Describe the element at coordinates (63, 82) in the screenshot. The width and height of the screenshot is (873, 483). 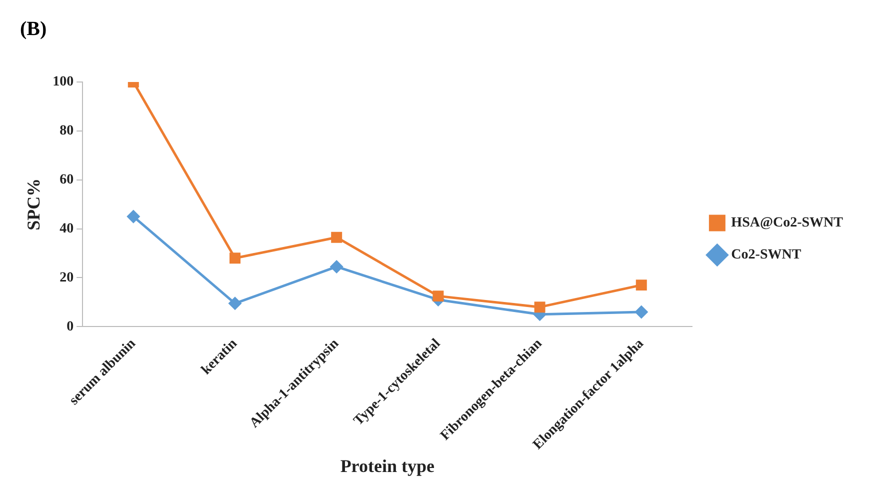
I see `y-tick-label: 100` at that location.